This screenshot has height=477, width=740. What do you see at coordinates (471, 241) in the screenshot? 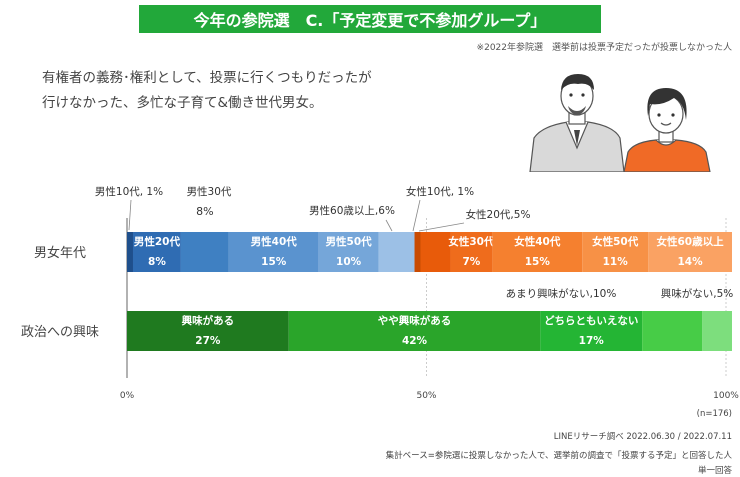
I see `segment-name-label: 女性30代` at bounding box center [471, 241].